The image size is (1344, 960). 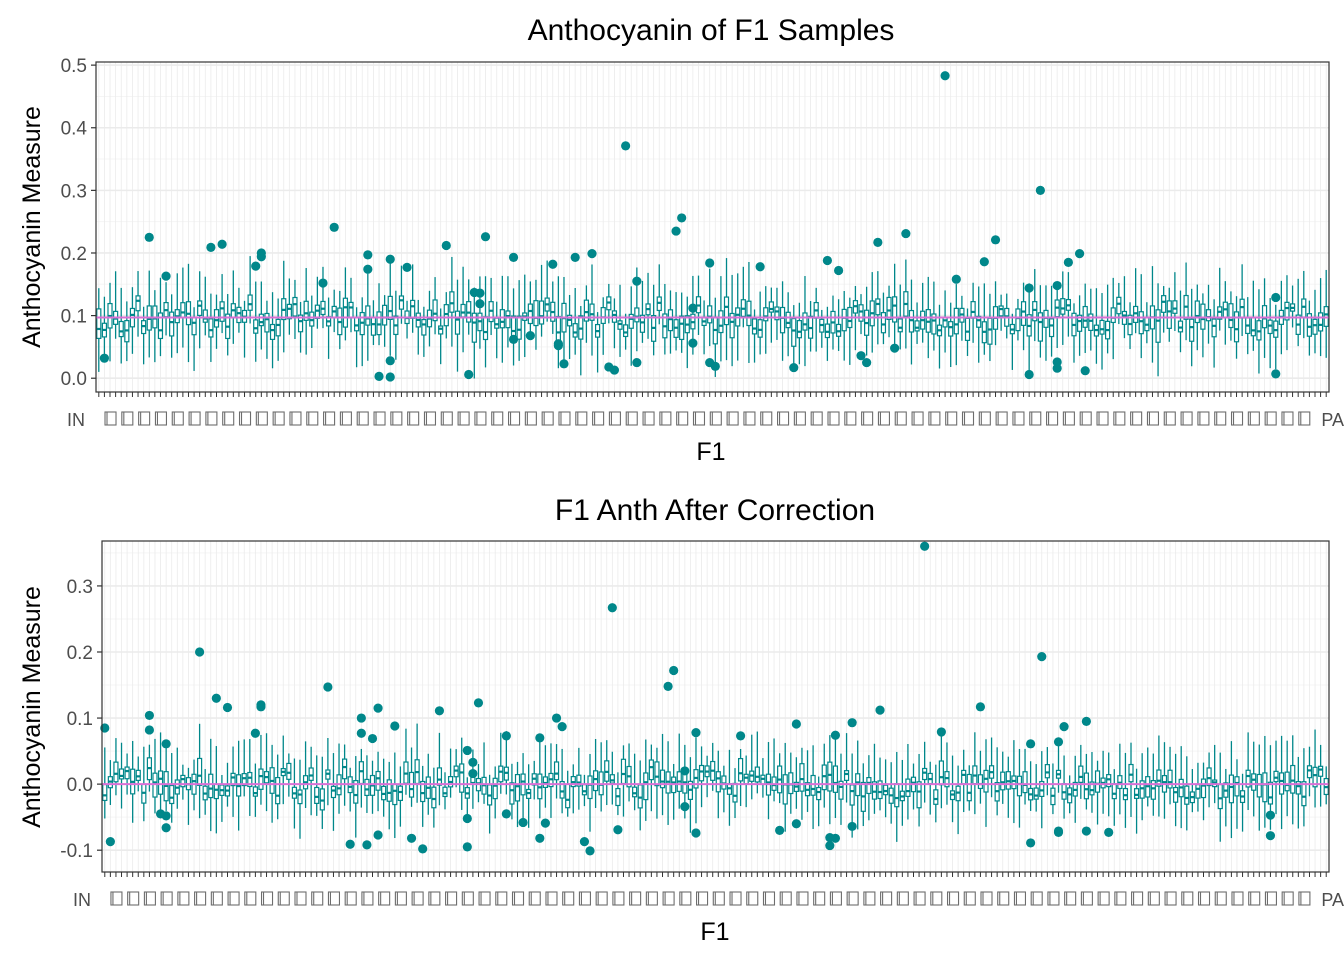 What do you see at coordinates (32, 707) in the screenshot?
I see `y-axis-label: Anthocyanin Measure` at bounding box center [32, 707].